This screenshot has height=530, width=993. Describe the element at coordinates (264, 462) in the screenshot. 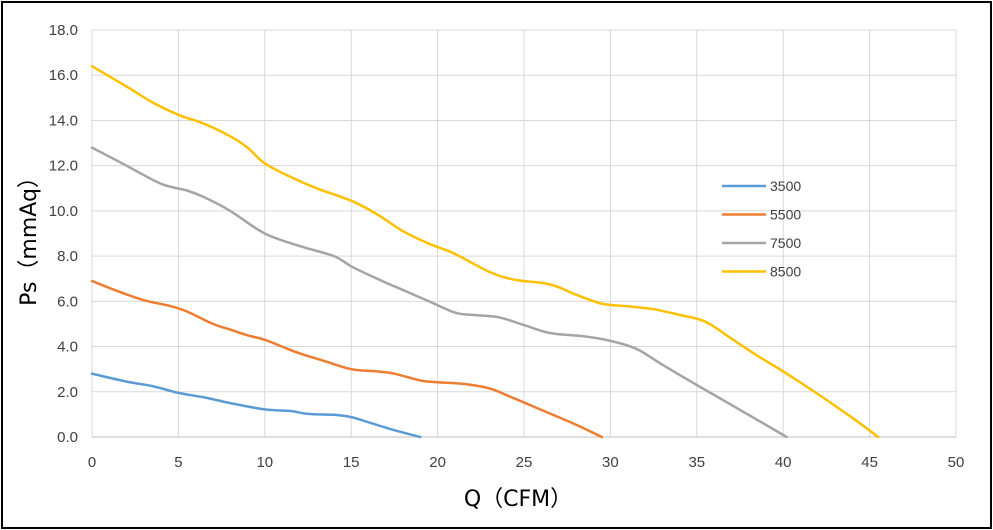

I see `x-tick-label: 10` at that location.